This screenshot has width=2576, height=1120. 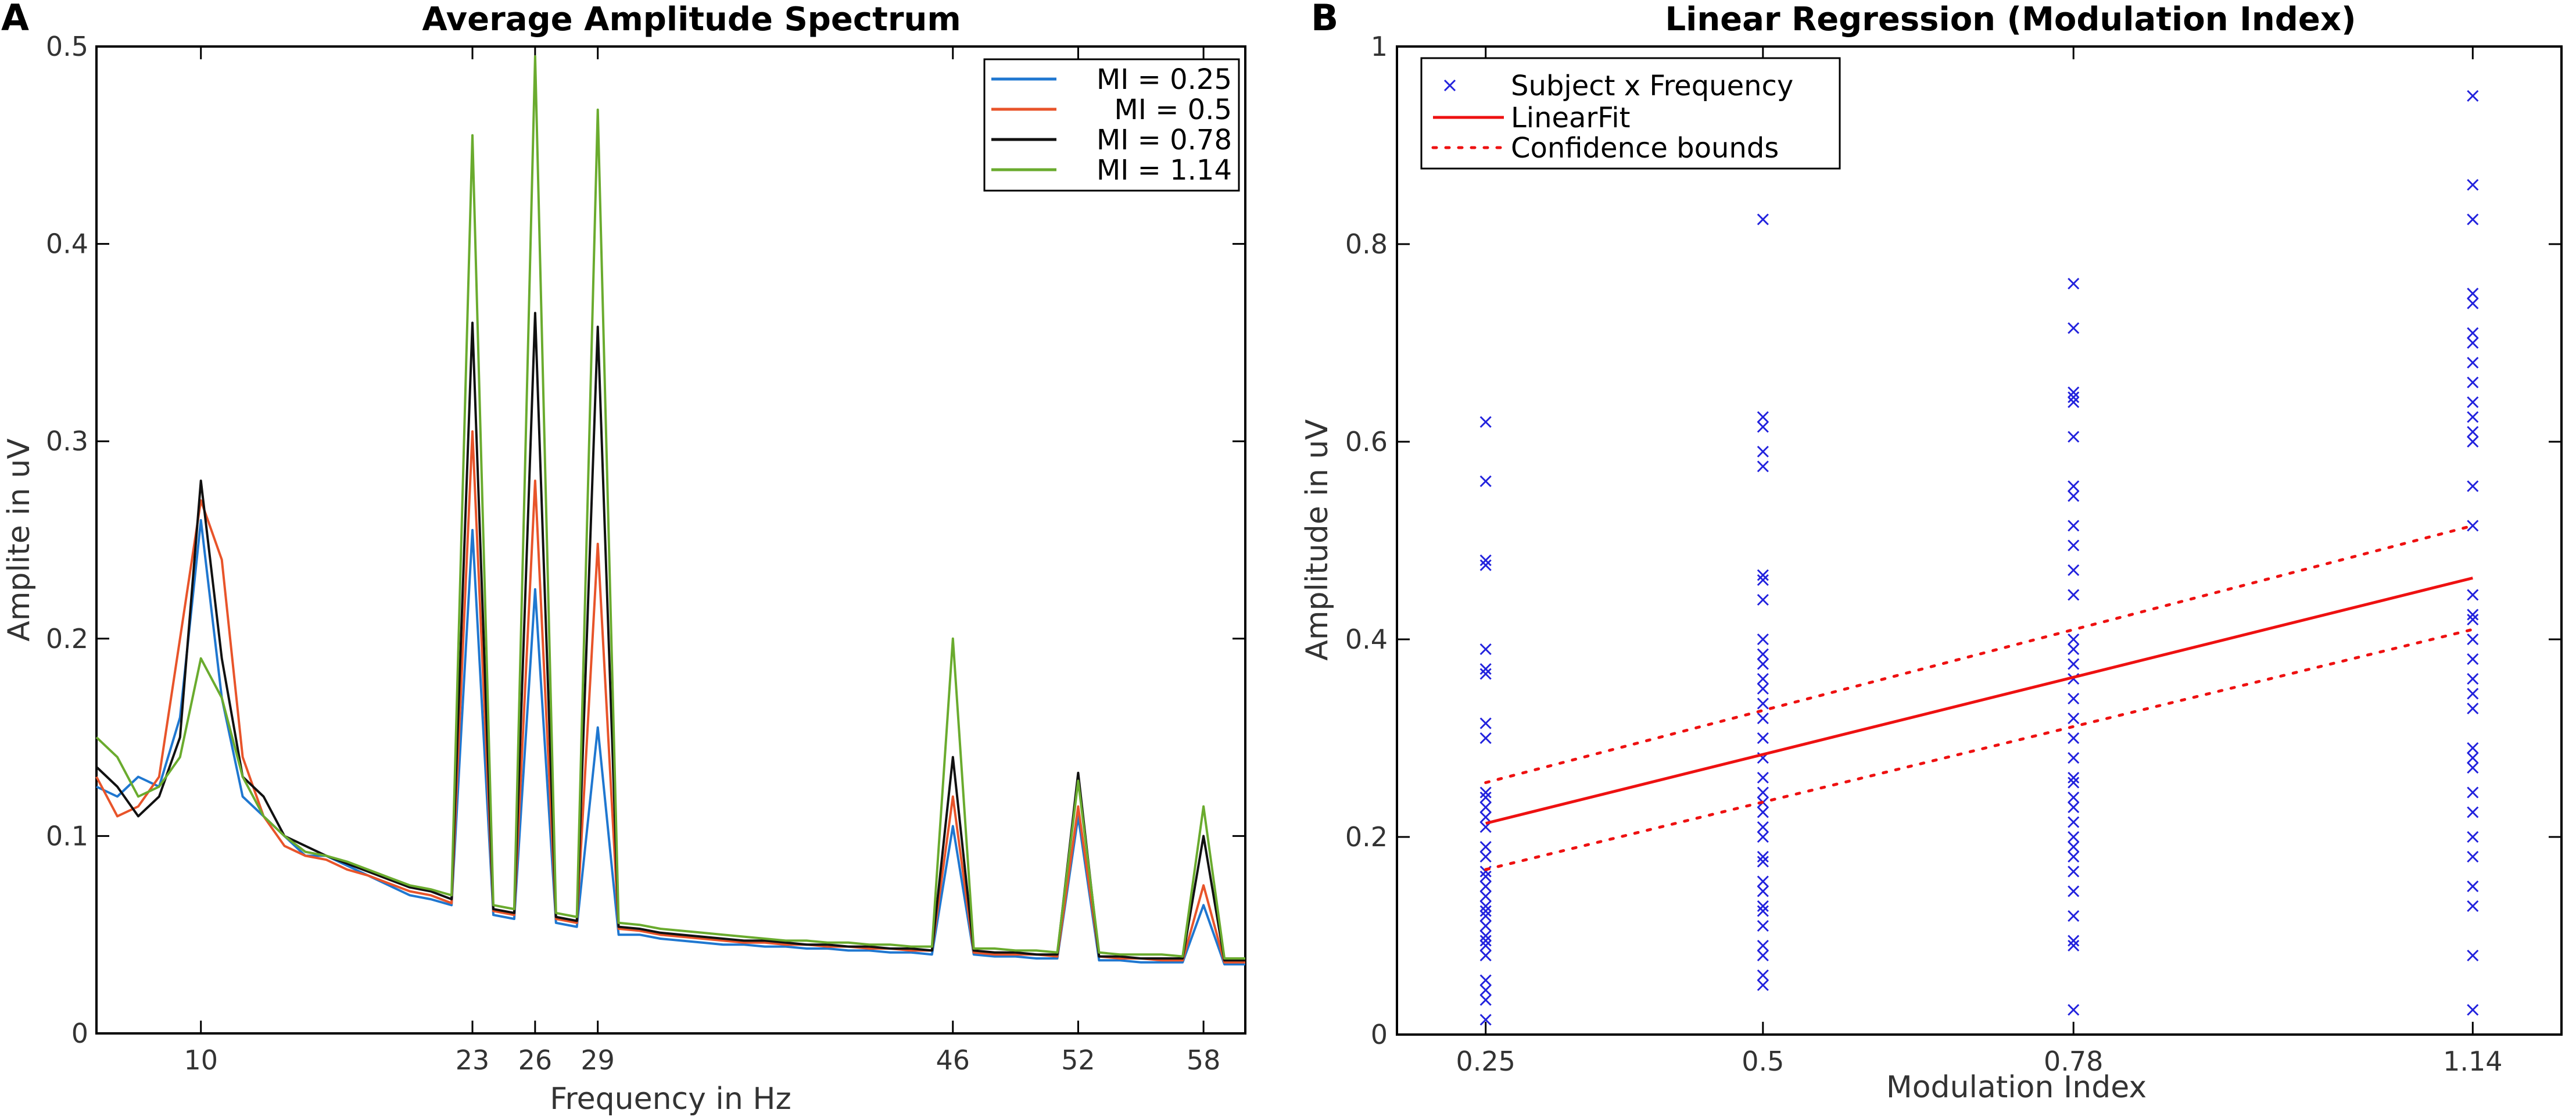 What do you see at coordinates (691, 19) in the screenshot?
I see `panel-a-title: Average Amplitude Spectrum` at bounding box center [691, 19].